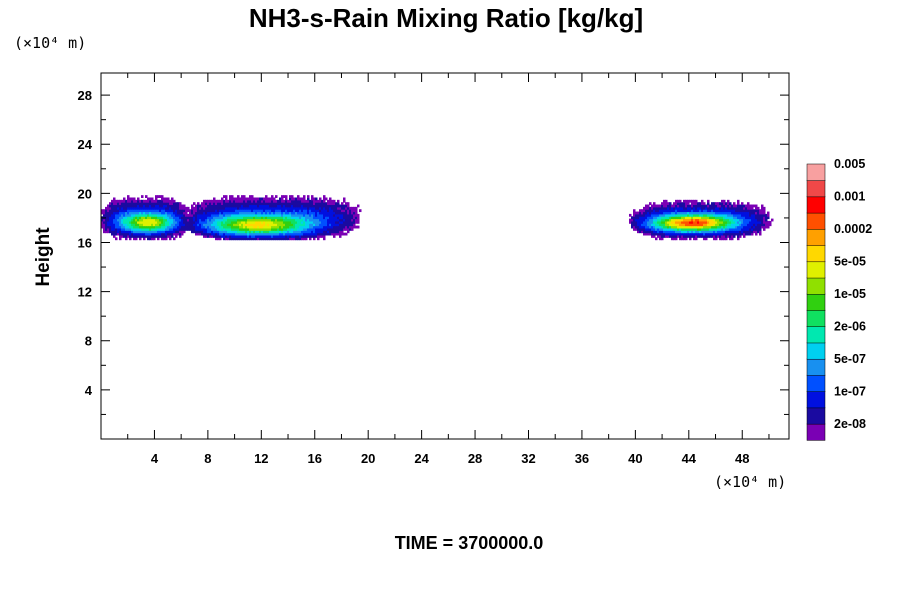 This screenshot has width=900, height=600. What do you see at coordinates (816, 318) in the screenshot?
I see `colorbar-swatch` at bounding box center [816, 318].